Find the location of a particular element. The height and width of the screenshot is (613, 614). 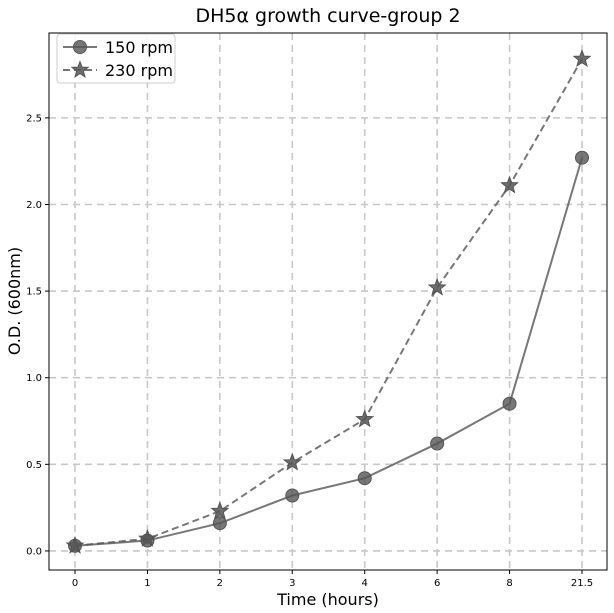

y-tick-label: 2.0 is located at coordinates (34, 205).